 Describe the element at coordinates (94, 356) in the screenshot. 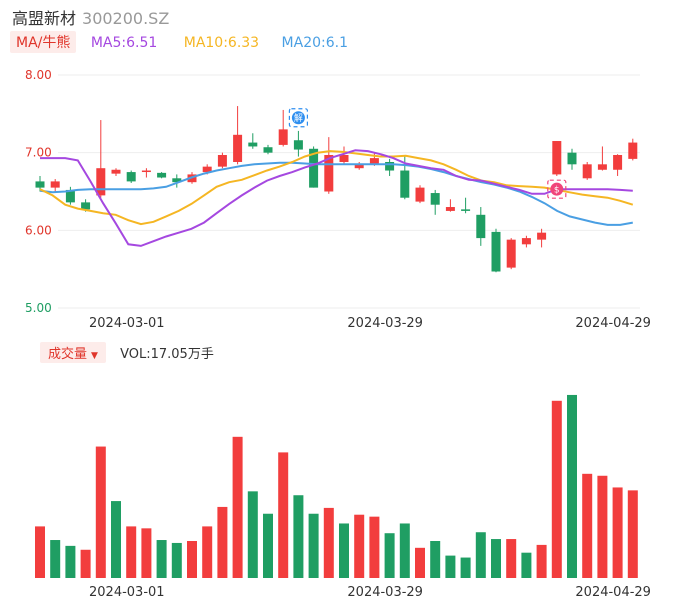

I see `dropdown-triangle-icon: ▼` at that location.